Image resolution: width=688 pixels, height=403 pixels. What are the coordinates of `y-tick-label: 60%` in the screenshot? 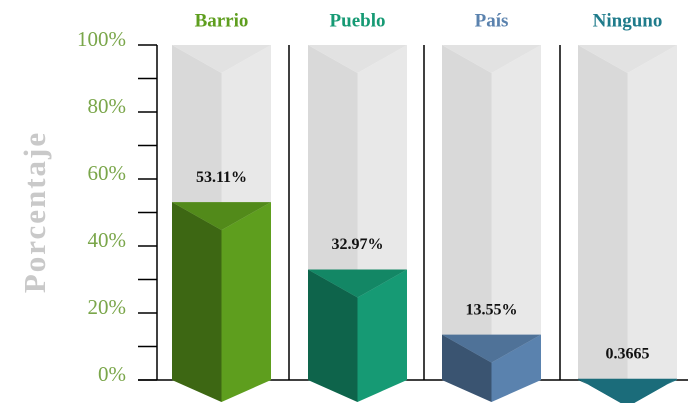 It's located at (107, 173).